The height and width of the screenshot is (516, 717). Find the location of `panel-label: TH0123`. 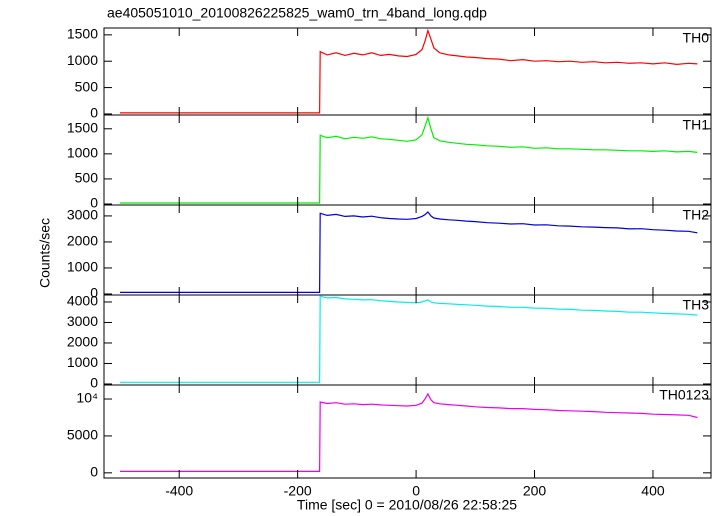

panel-label: TH0123 is located at coordinates (684, 395).